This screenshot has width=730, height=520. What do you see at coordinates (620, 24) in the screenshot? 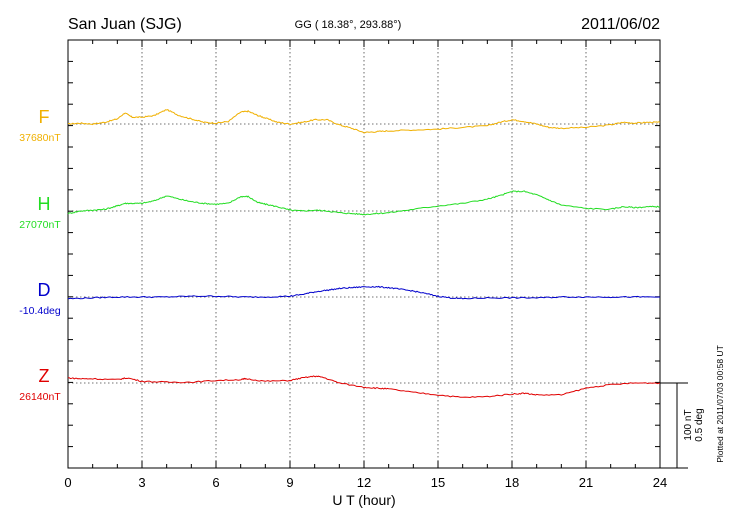
I see `date-label: 2011/06/02` at bounding box center [620, 24].